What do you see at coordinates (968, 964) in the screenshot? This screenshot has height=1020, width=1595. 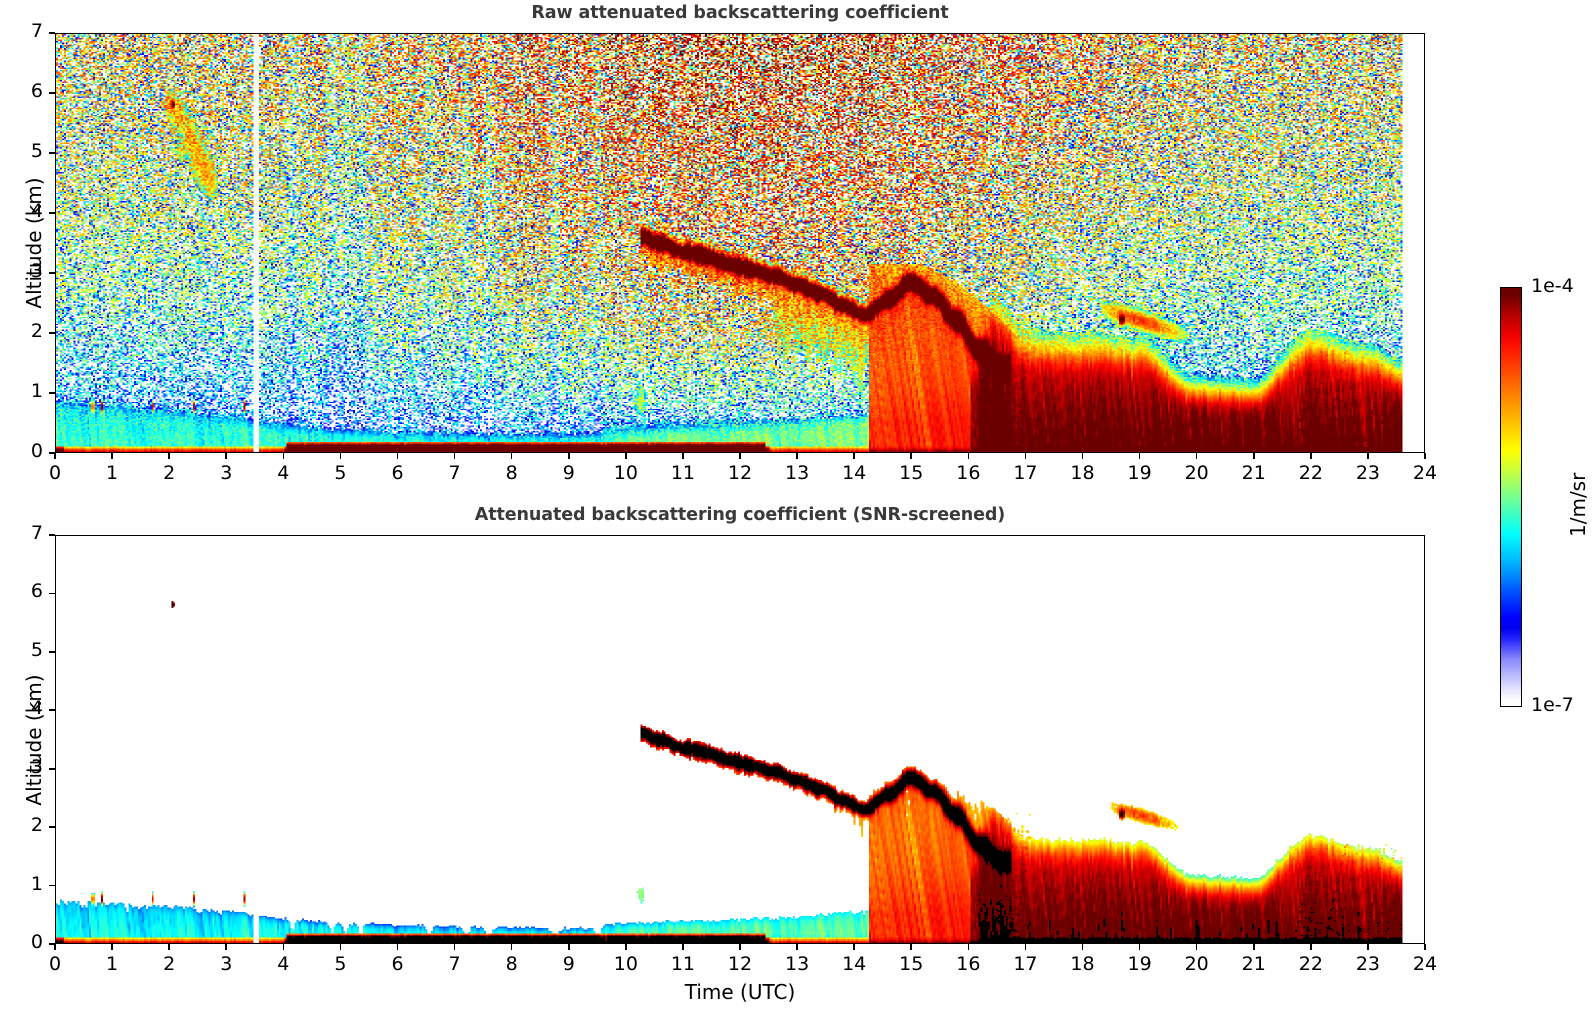 I see `xticklabel-screened-16: 16` at bounding box center [968, 964].